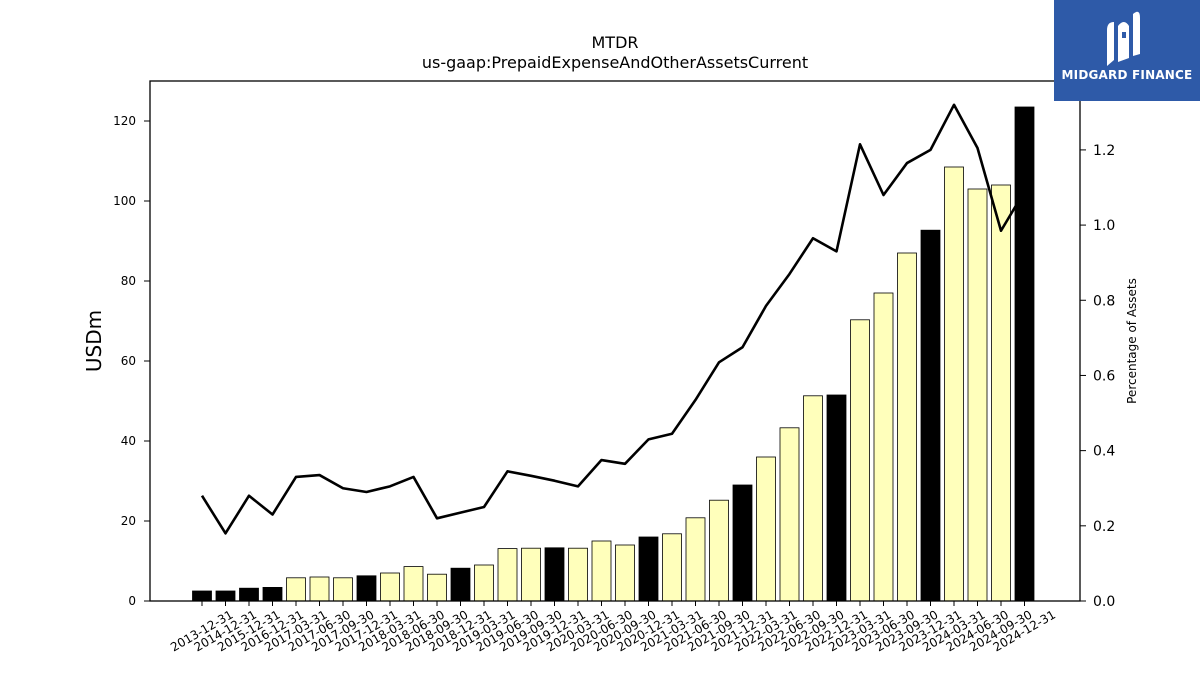 The width and height of the screenshot is (1200, 675). What do you see at coordinates (124, 121) in the screenshot?
I see `y-tick-label-left: 120` at bounding box center [124, 121].